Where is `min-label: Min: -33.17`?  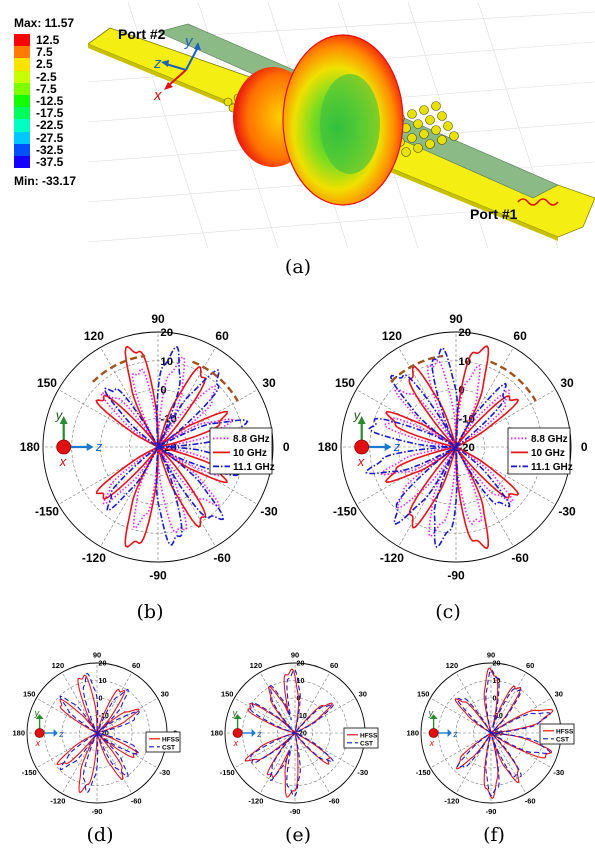 min-label: Min: -33.17 is located at coordinates (45, 181).